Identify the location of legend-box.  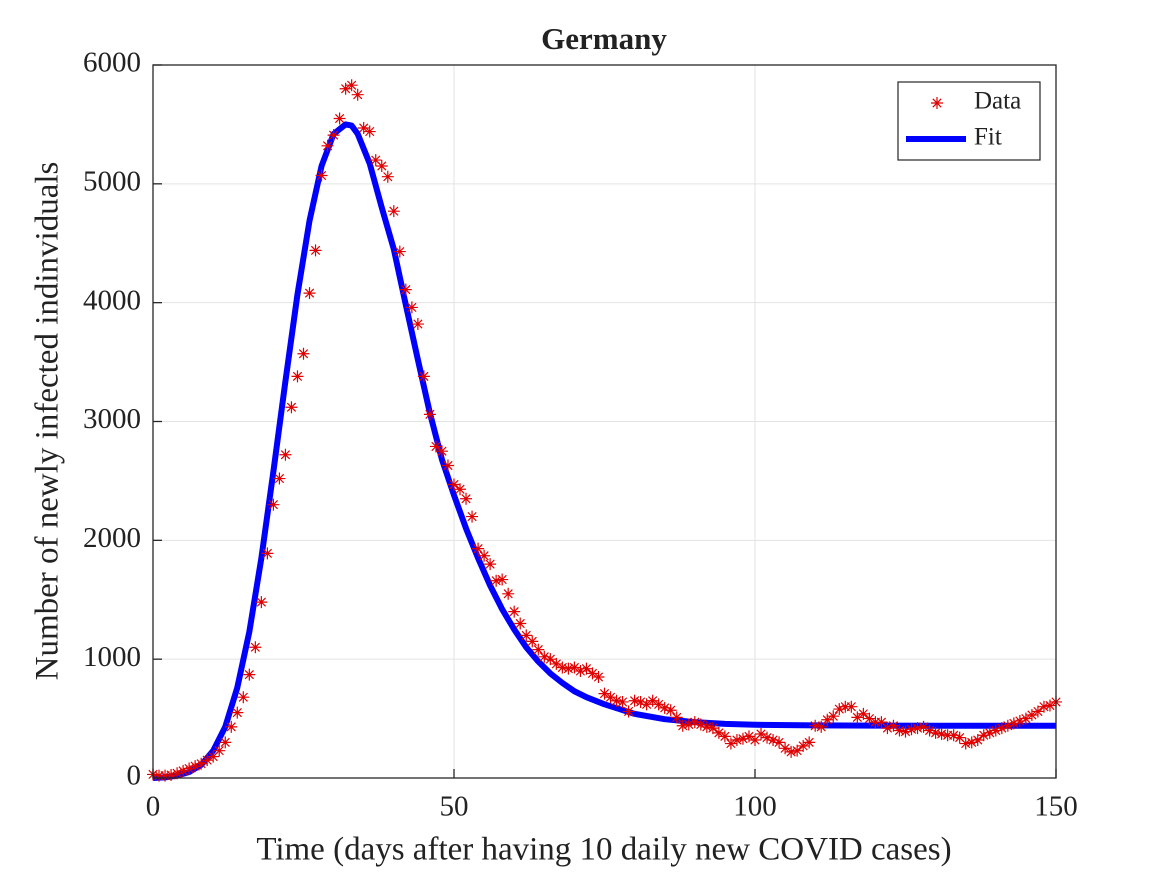
(969, 121).